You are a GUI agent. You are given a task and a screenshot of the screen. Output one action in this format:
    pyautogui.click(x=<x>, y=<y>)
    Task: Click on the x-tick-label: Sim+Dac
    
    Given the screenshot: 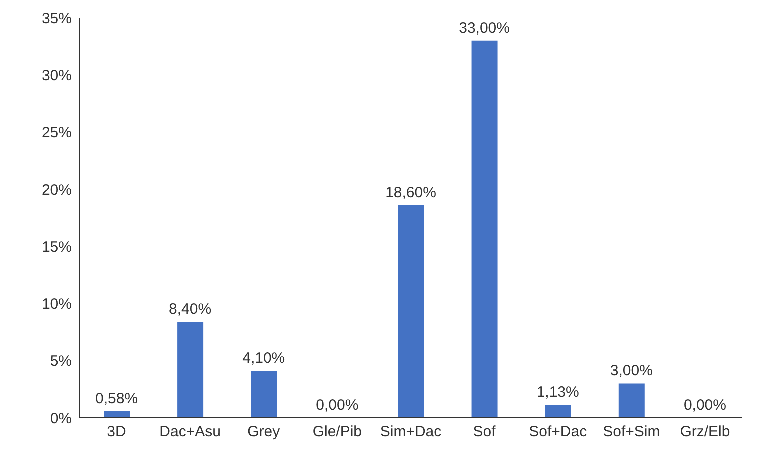 What is the action you would take?
    pyautogui.click(x=411, y=432)
    